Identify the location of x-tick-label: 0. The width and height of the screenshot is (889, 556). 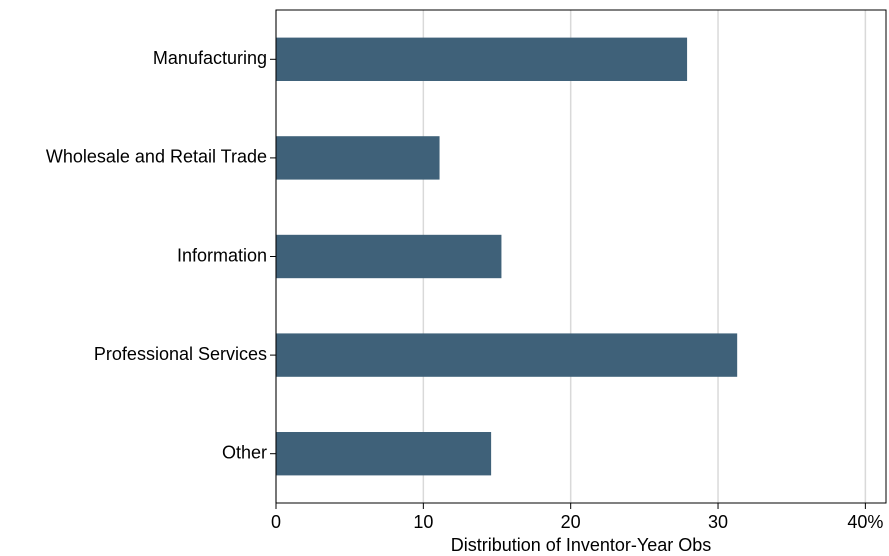
(276, 522).